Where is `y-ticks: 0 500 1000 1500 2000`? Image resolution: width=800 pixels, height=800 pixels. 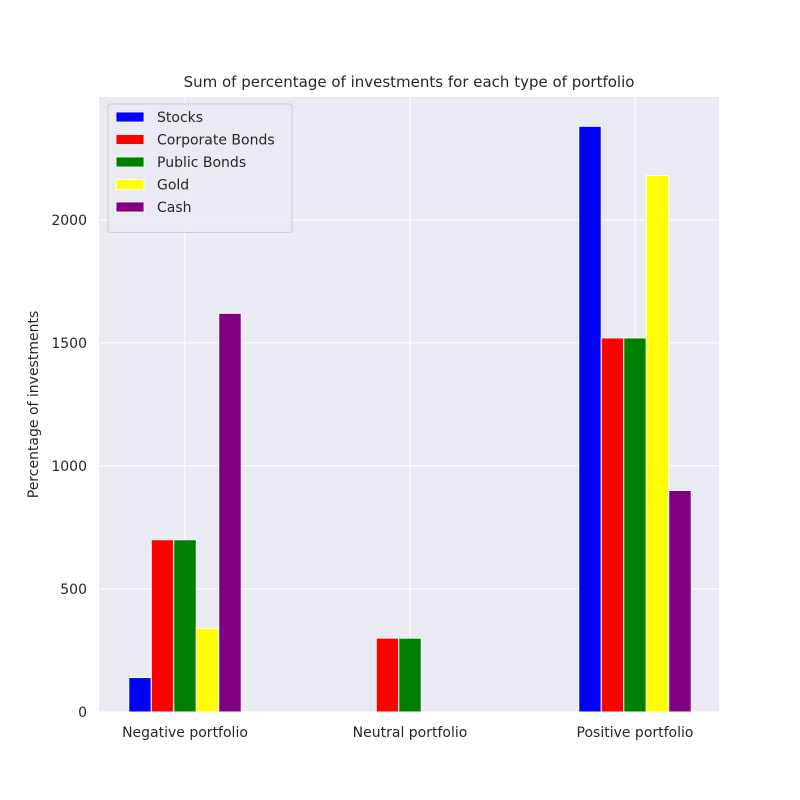
y-ticks: 0 500 1000 1500 2000 is located at coordinates (69, 467).